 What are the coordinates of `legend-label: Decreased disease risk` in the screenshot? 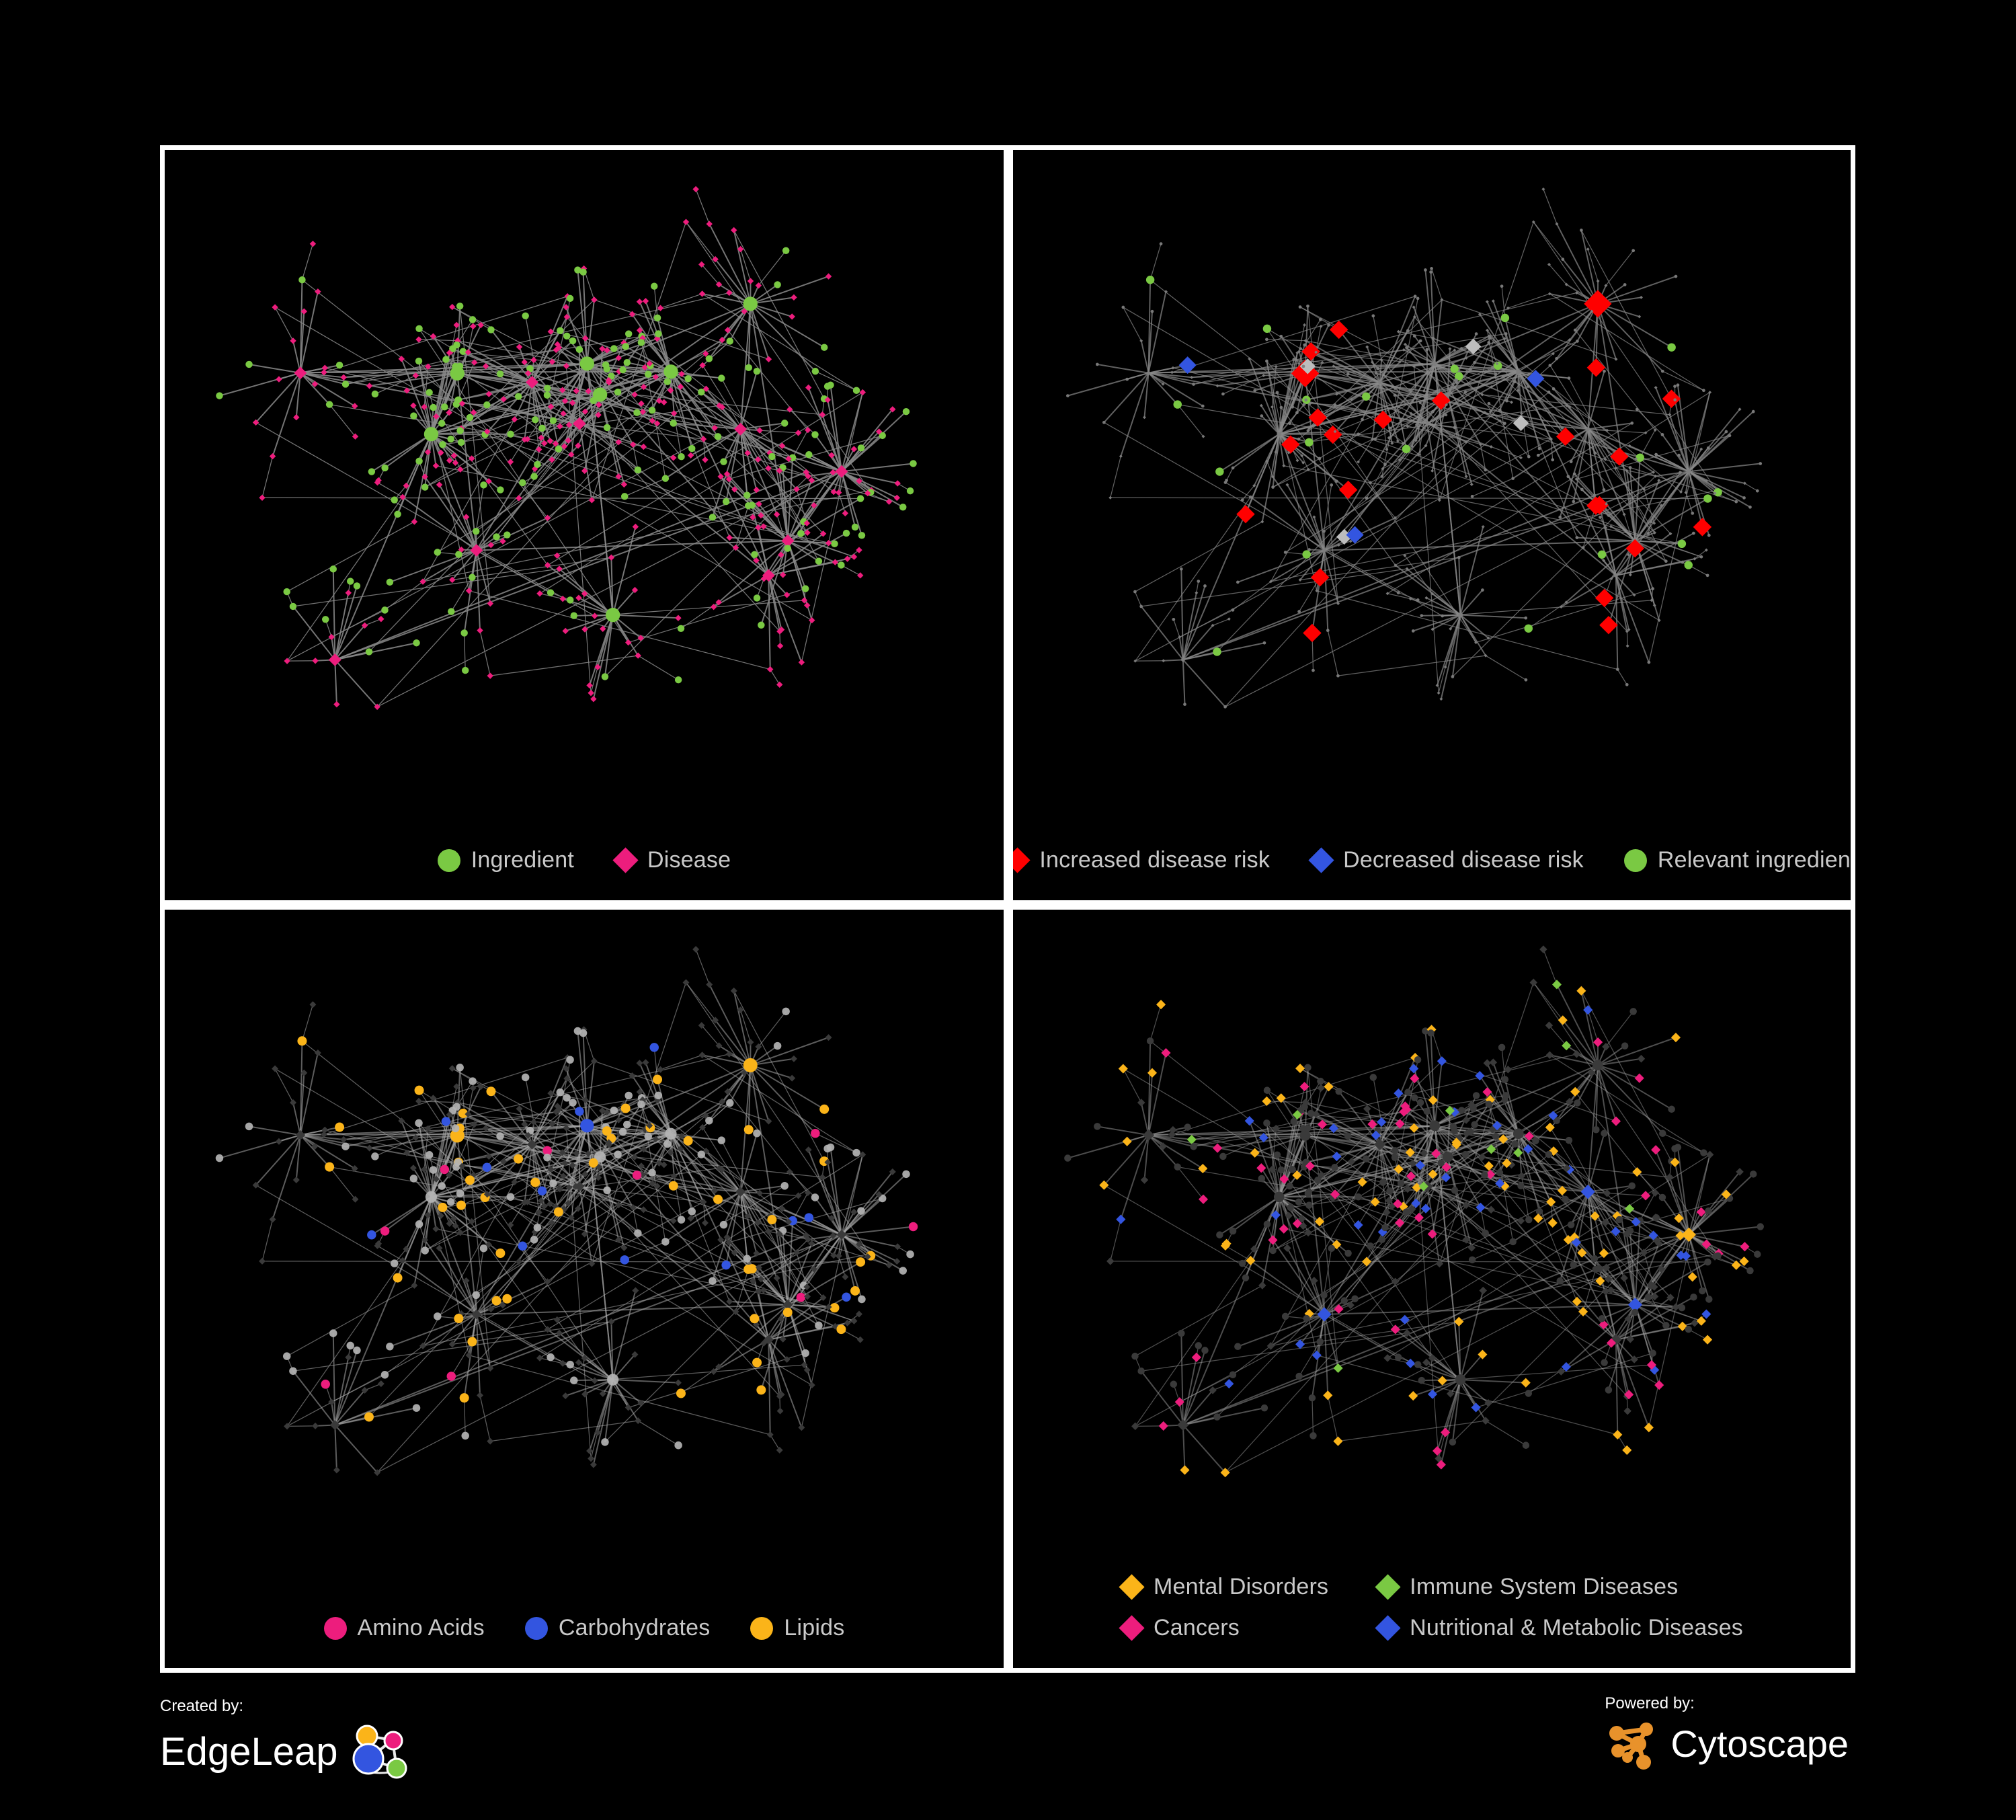 It's located at (1463, 860).